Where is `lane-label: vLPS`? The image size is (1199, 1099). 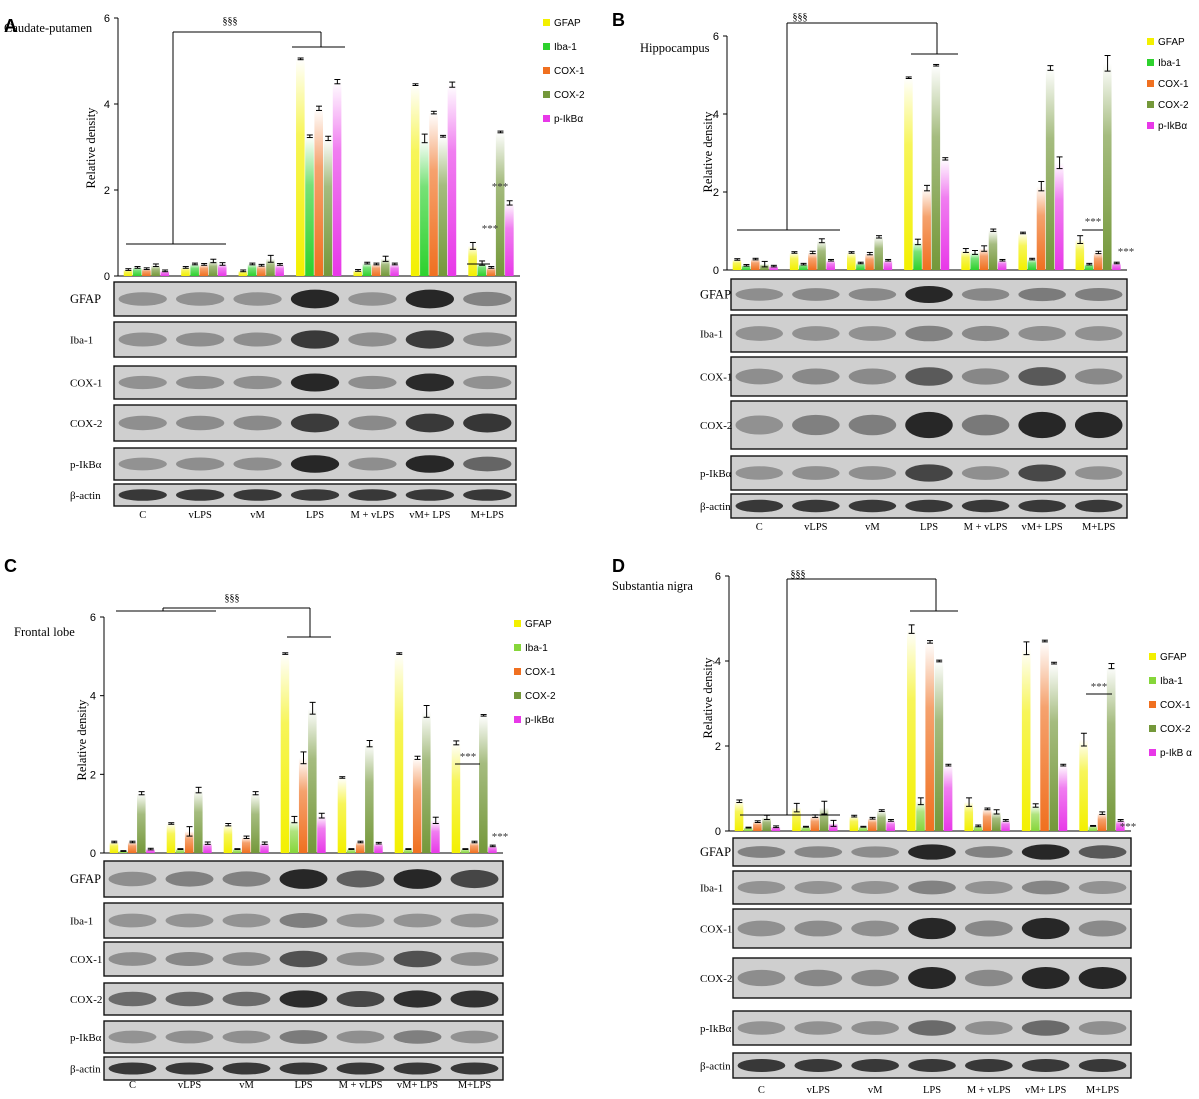
lane-label: vLPS is located at coordinates (816, 527).